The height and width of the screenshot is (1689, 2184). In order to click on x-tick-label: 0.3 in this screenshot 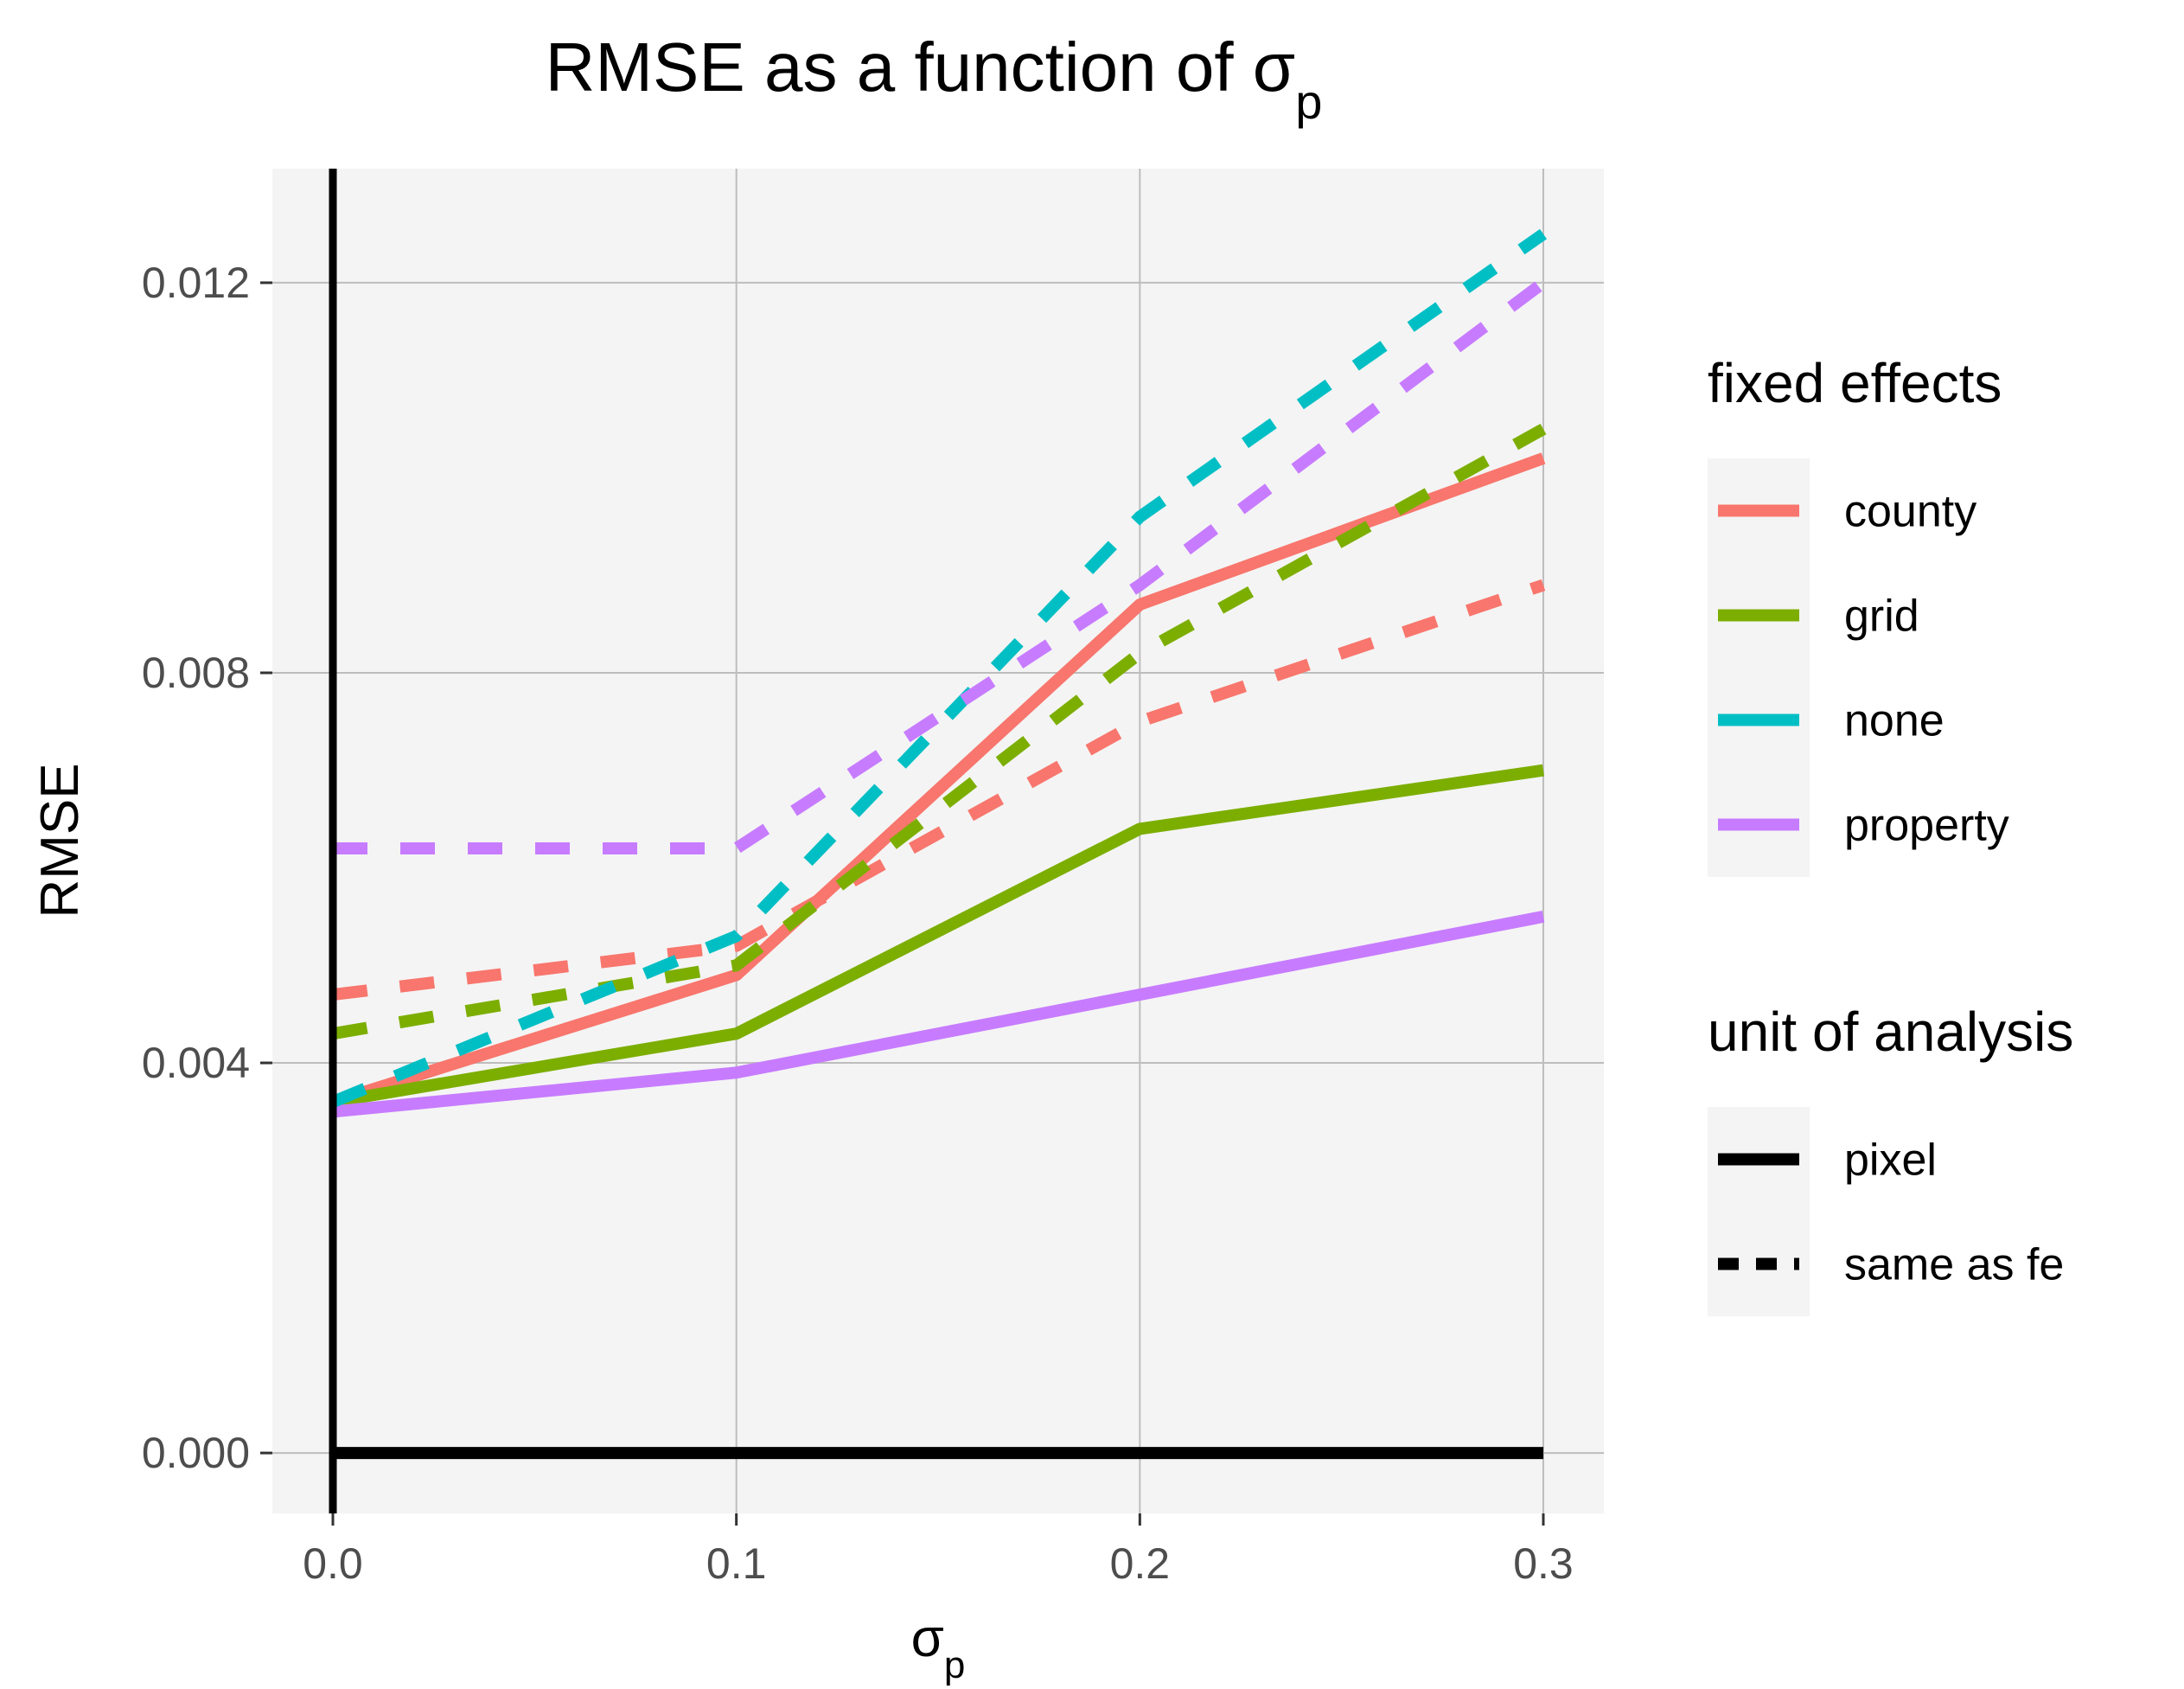, I will do `click(1544, 1563)`.